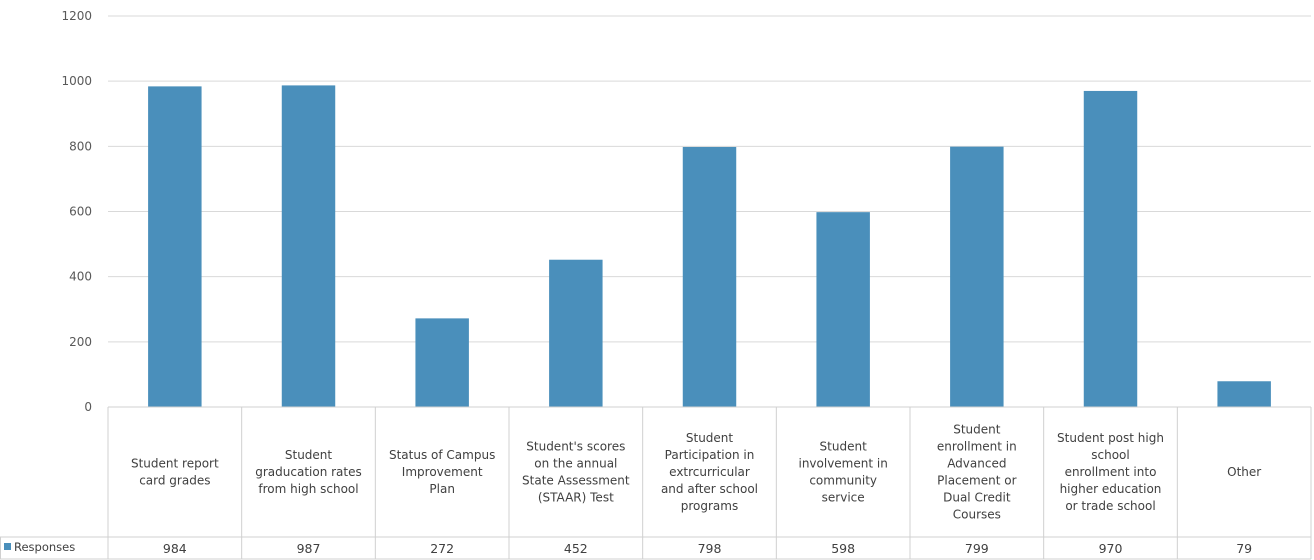  Describe the element at coordinates (76, 16) in the screenshot. I see `y-tick-label-1200: 1200` at that location.